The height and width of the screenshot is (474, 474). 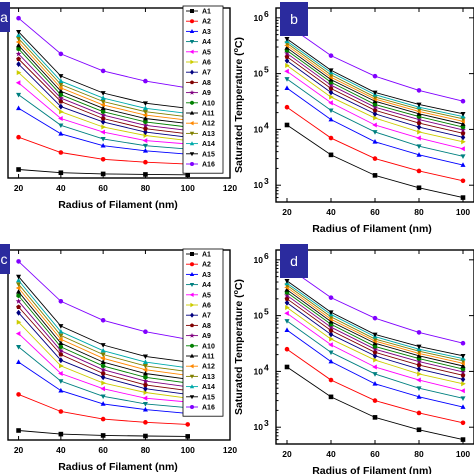 I want to click on series-A7, so click(x=375, y=99).